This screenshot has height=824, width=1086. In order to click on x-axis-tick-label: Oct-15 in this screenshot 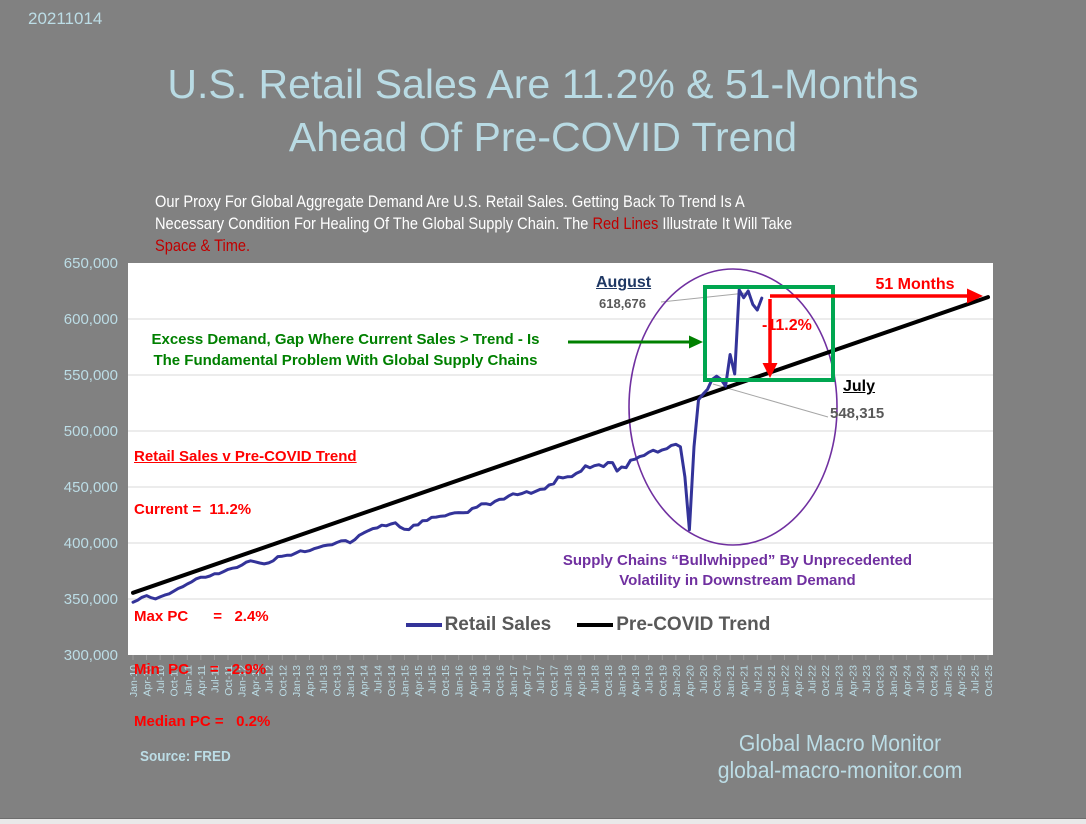, I will do `click(446, 681)`.